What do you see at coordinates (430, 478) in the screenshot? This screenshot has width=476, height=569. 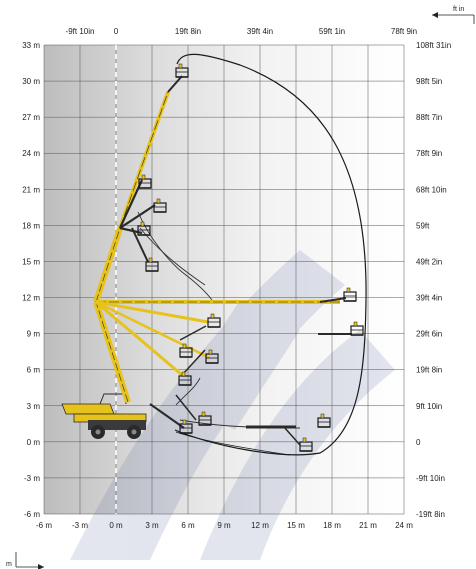 I see `y-tick-label-ft: -9ft 10in` at bounding box center [430, 478].